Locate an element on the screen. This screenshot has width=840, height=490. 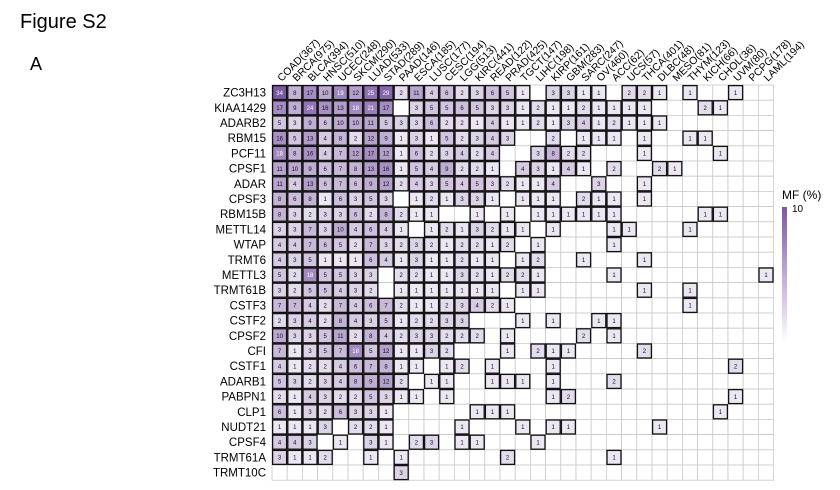
heatmap-cell-label: 18 is located at coordinates (310, 276).